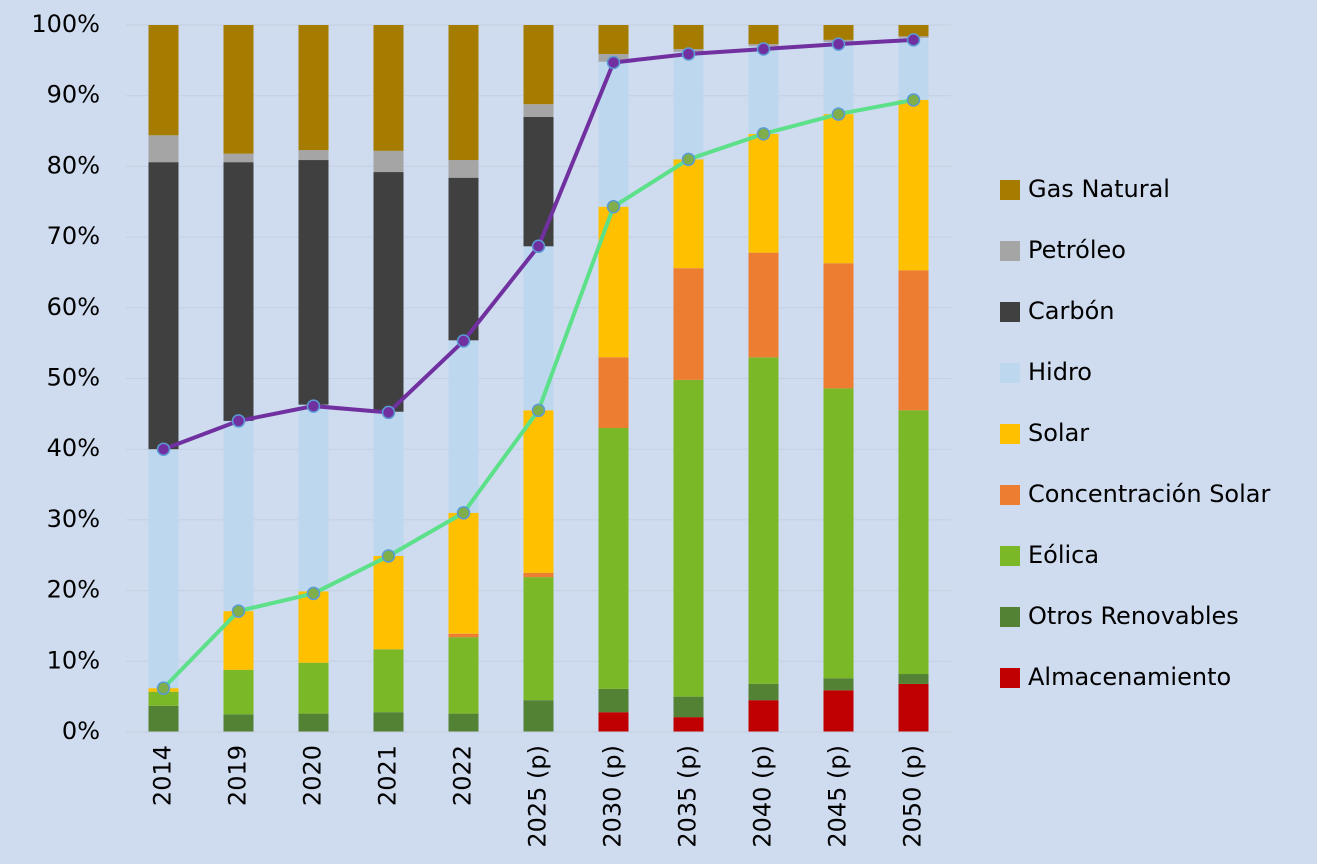 The width and height of the screenshot is (1317, 864). I want to click on x-tick-label: 2022, so click(463, 775).